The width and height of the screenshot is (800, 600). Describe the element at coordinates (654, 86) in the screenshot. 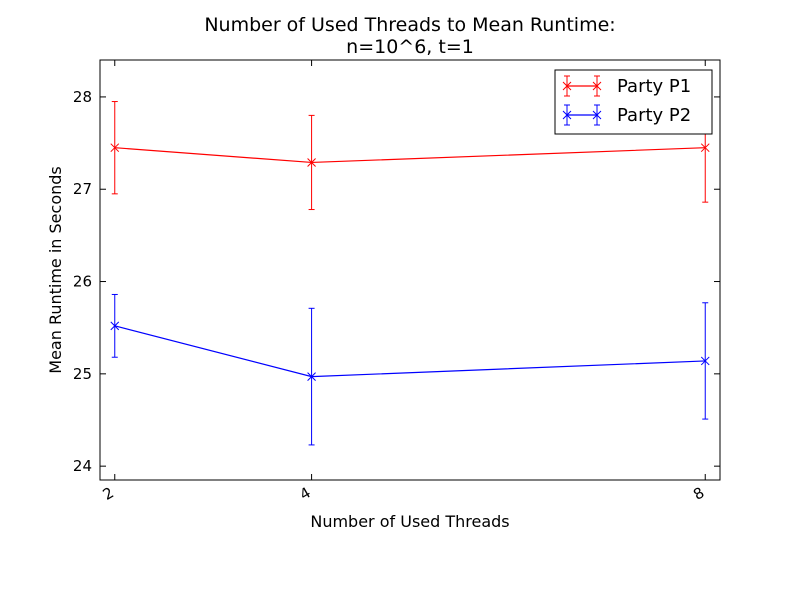

I see `legend-label-1: Party P1` at that location.